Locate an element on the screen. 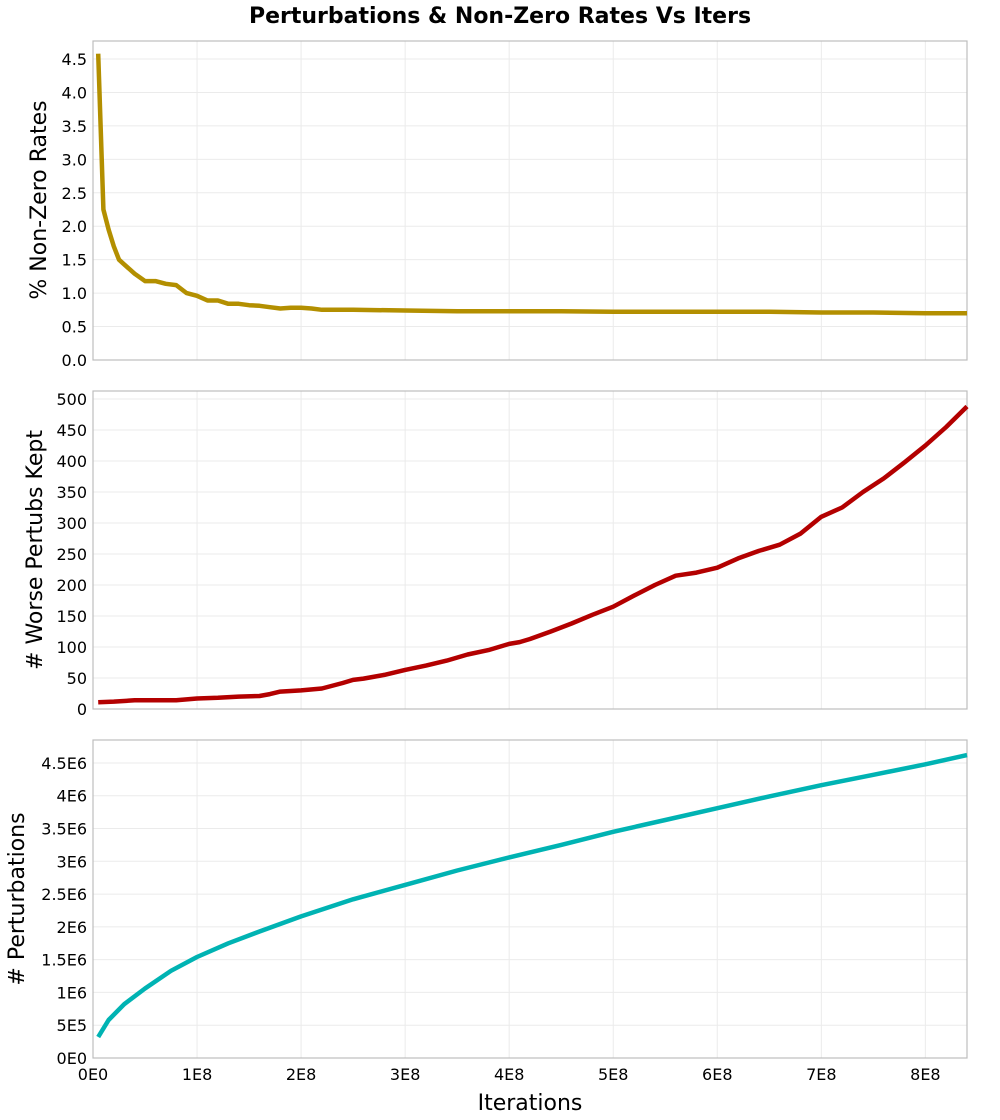 The image size is (1000, 1120). y-tick-label: 3.0 is located at coordinates (74, 159).